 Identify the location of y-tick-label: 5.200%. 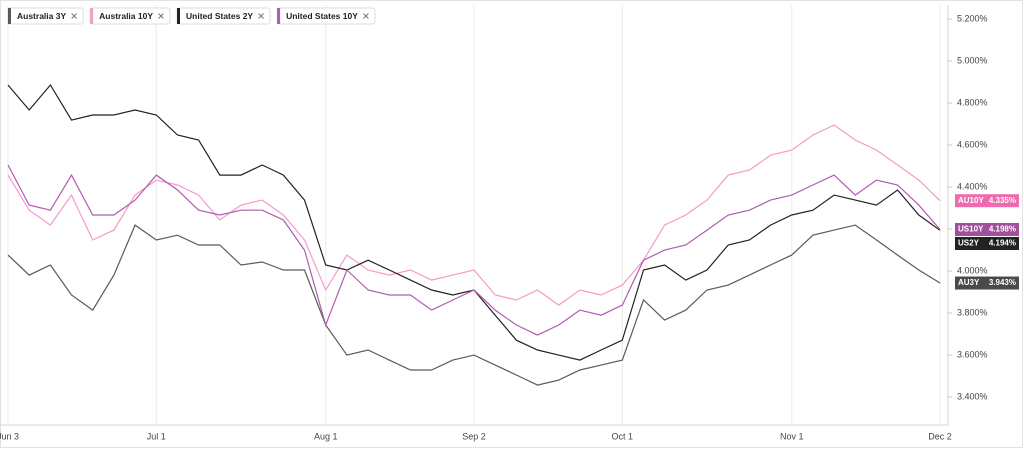
(972, 18).